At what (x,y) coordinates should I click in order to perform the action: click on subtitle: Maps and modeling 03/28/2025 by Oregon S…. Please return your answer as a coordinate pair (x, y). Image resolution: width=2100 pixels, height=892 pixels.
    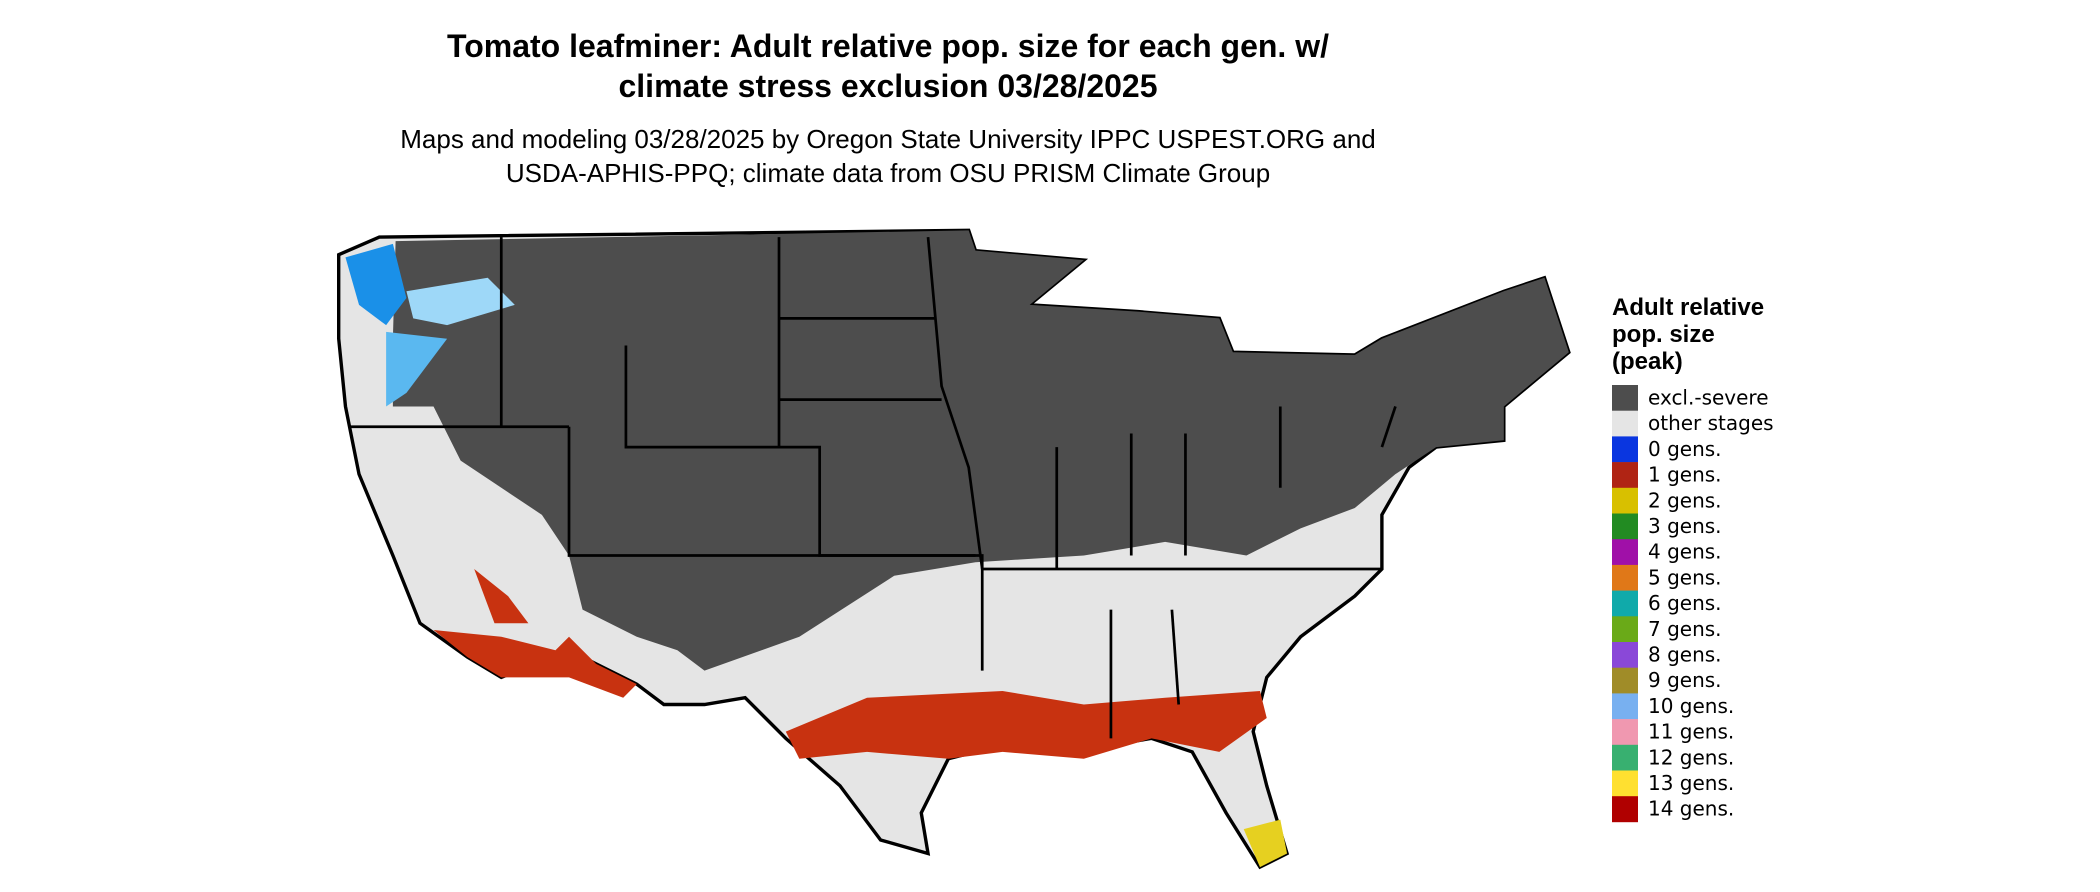
    Looking at the image, I should click on (888, 139).